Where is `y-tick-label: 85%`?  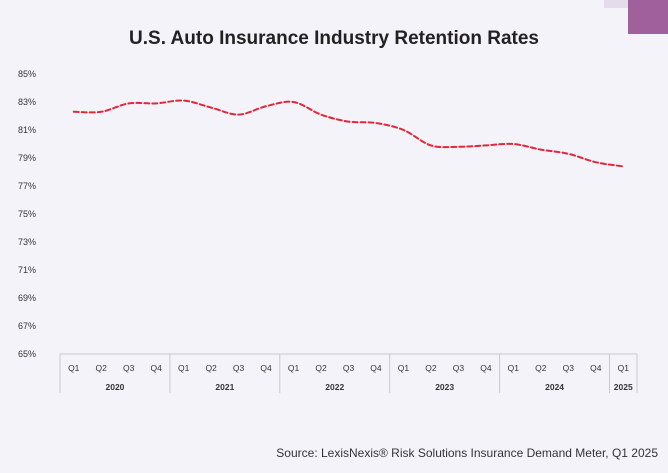 y-tick-label: 85% is located at coordinates (27, 74).